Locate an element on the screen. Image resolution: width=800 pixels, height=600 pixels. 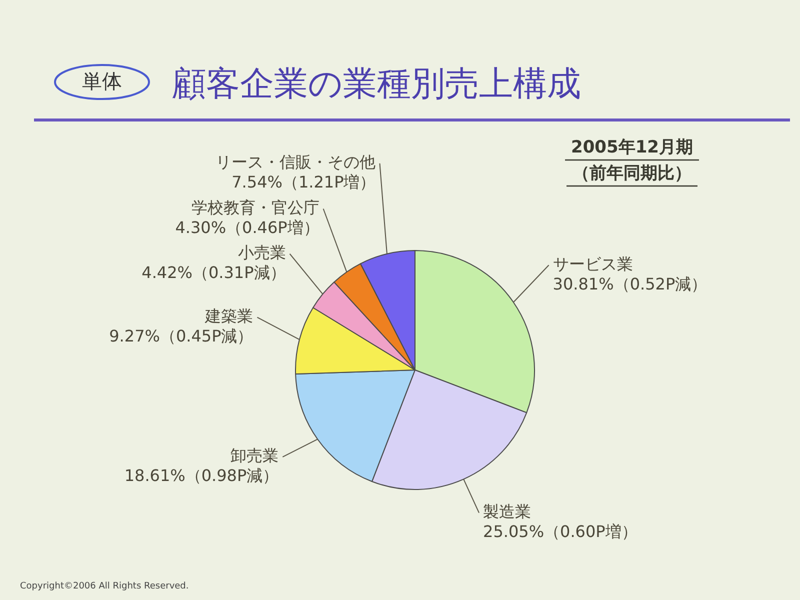
text: 2005年12月期 is located at coordinates (632, 147).